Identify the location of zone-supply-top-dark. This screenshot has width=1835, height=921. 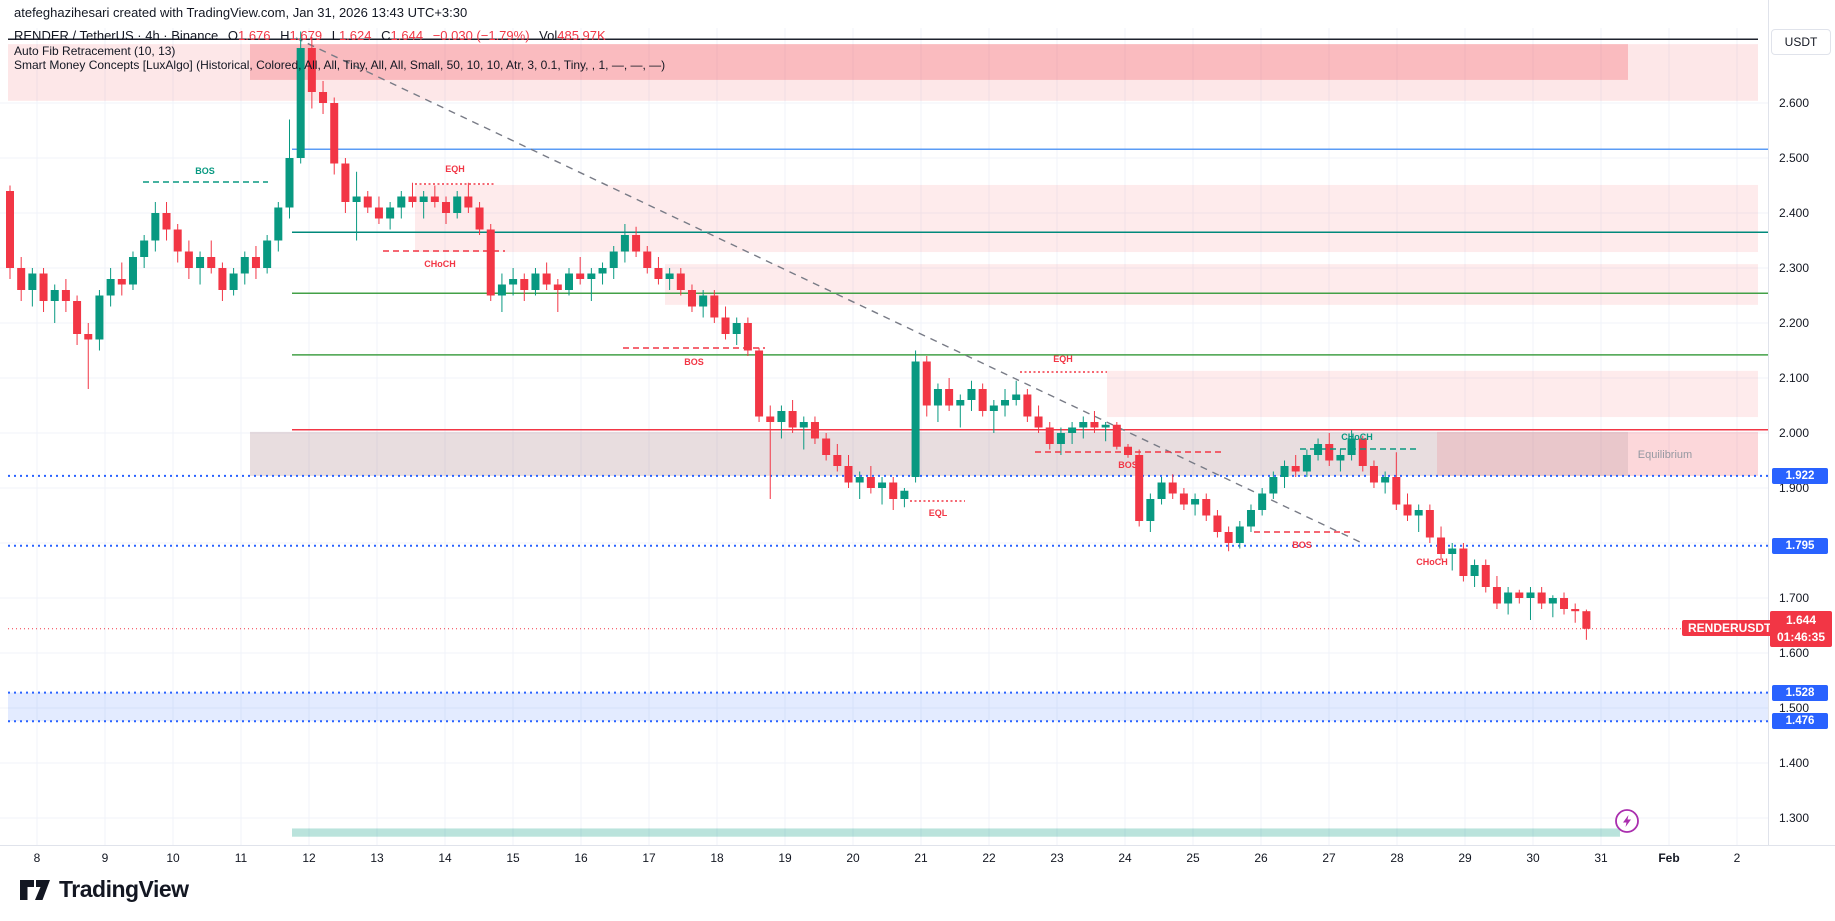
(939, 62).